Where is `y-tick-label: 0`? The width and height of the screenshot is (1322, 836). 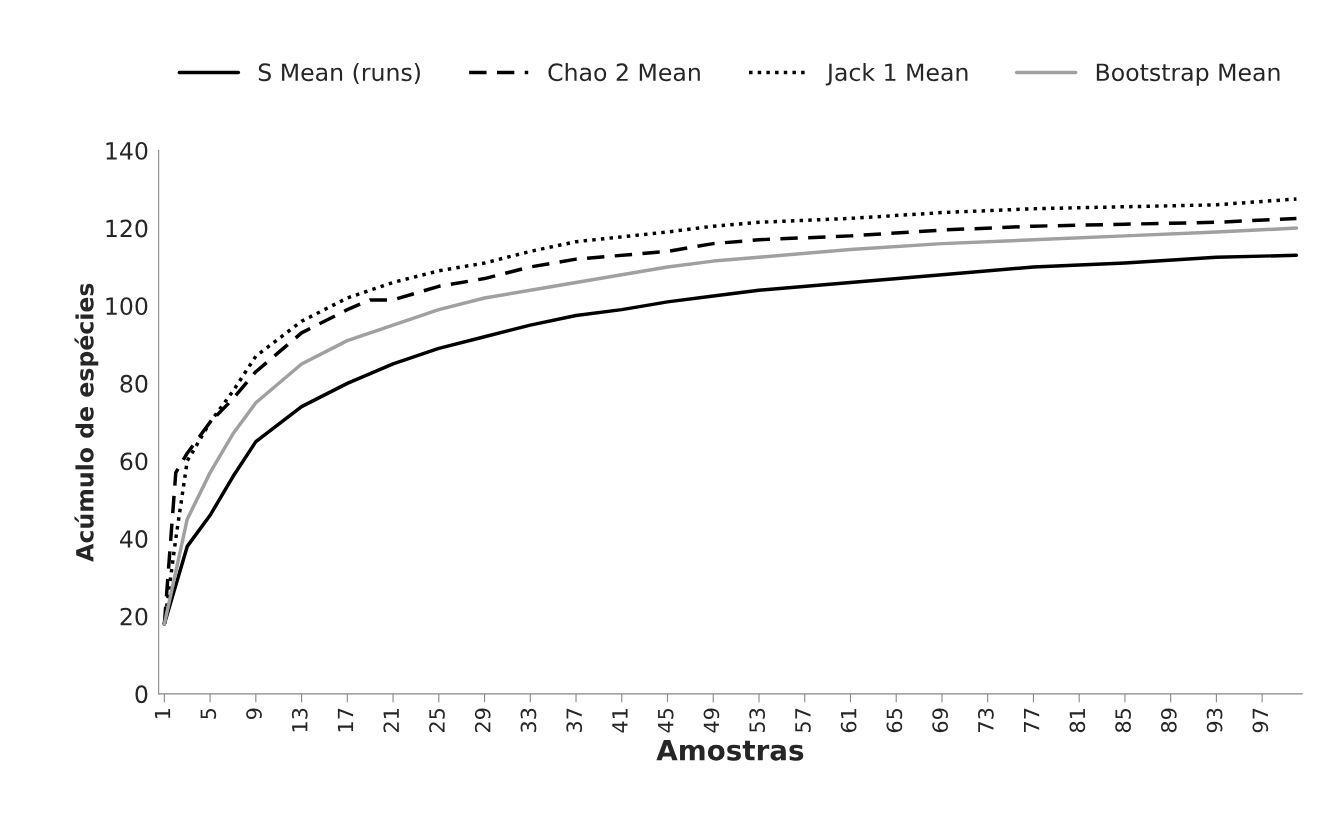
y-tick-label: 0 is located at coordinates (141, 694).